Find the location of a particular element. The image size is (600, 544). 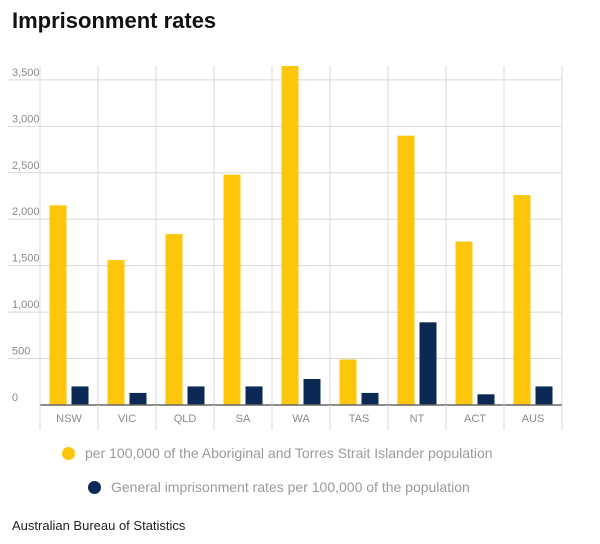

bar-general-nt is located at coordinates (428, 363).